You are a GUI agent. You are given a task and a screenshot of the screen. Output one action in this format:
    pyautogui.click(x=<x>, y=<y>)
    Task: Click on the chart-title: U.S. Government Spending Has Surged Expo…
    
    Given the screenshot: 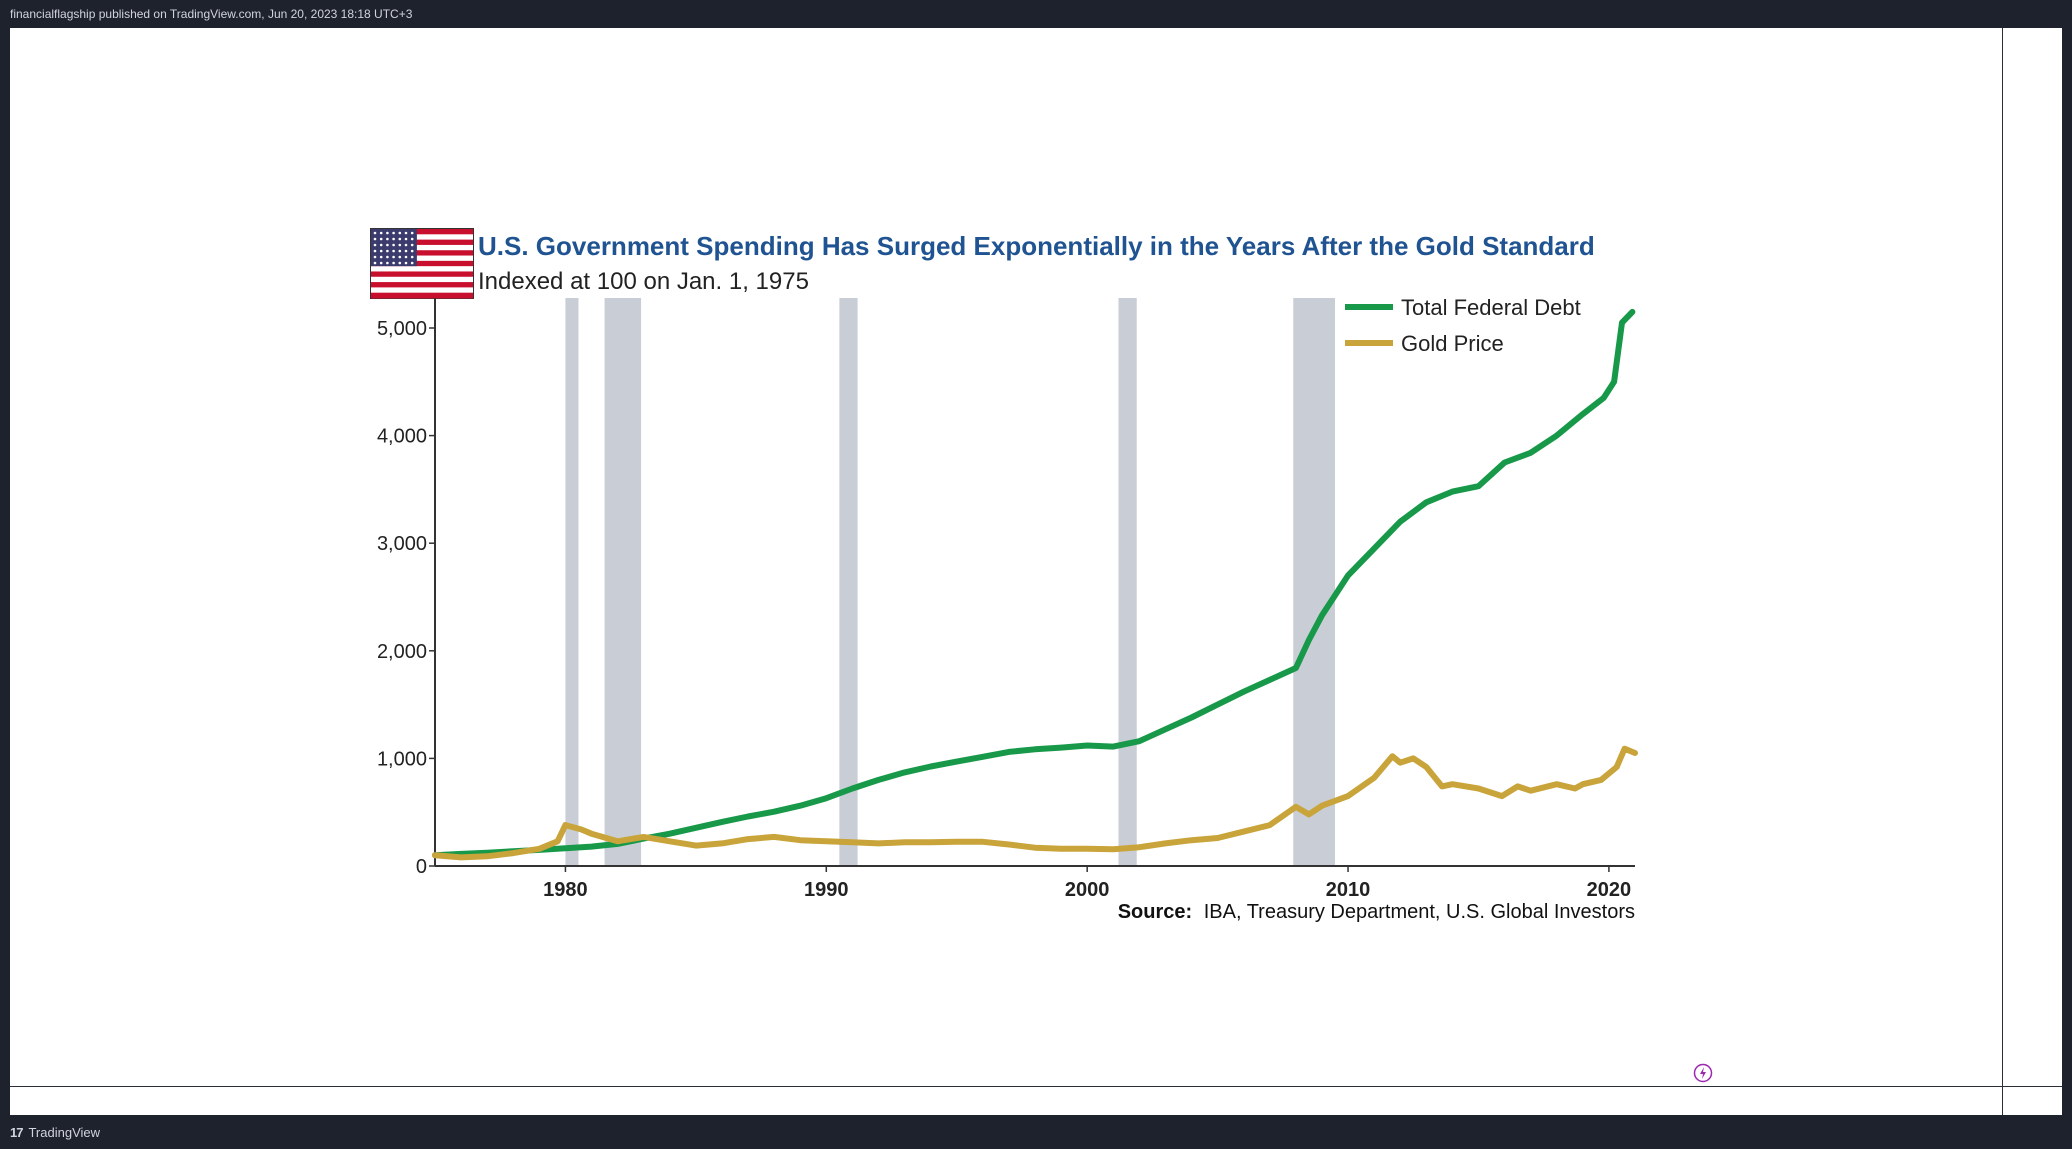 What is the action you would take?
    pyautogui.click(x=1036, y=246)
    